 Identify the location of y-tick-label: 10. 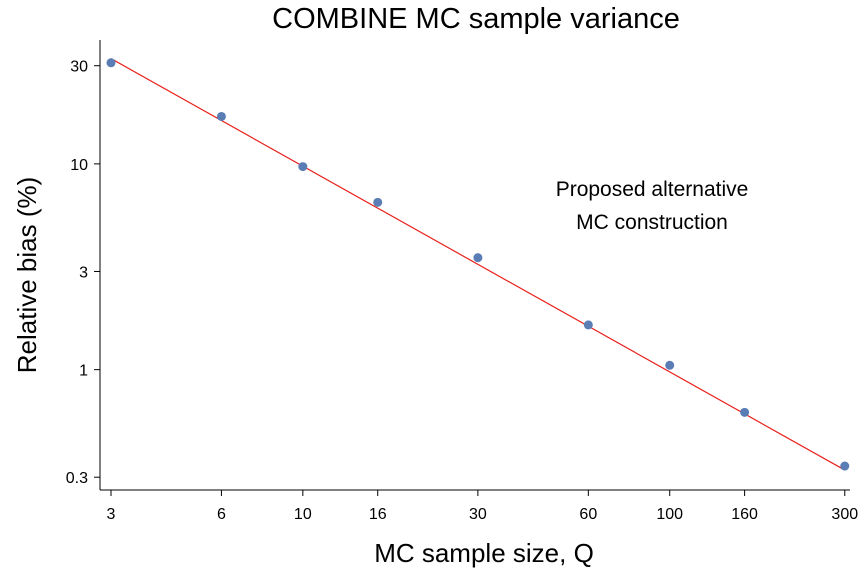
(79, 165).